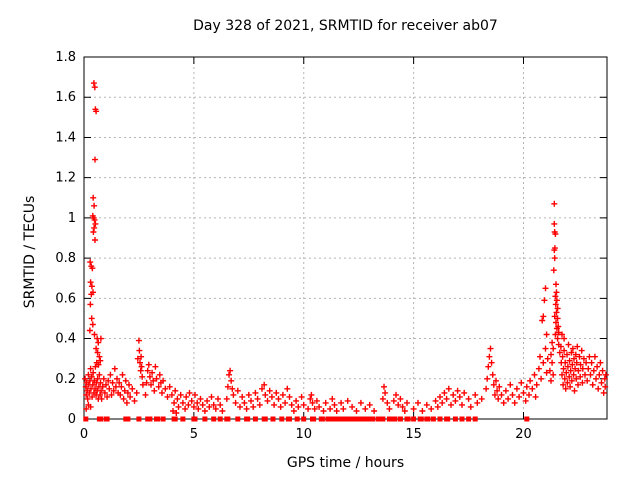 This screenshot has width=640, height=480. What do you see at coordinates (72, 419) in the screenshot?
I see `y-tick-label: 0` at bounding box center [72, 419].